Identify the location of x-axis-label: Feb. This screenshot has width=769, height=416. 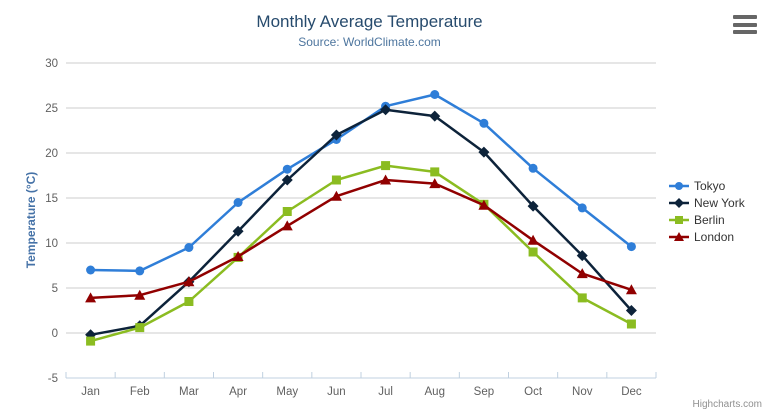
(140, 392).